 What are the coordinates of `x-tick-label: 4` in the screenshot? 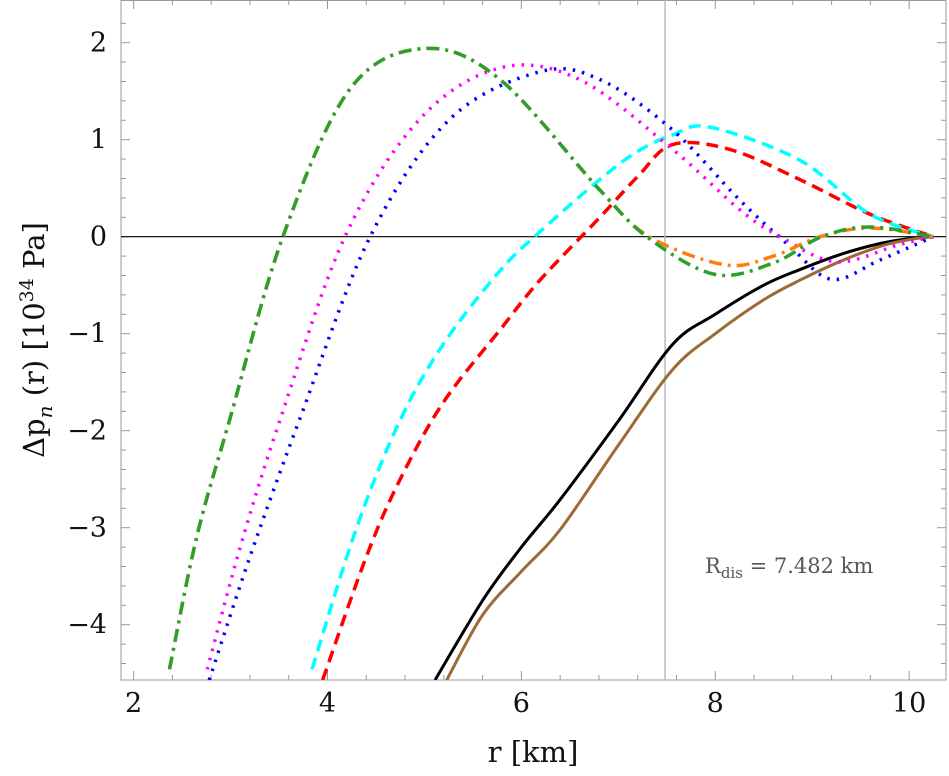 It's located at (327, 703).